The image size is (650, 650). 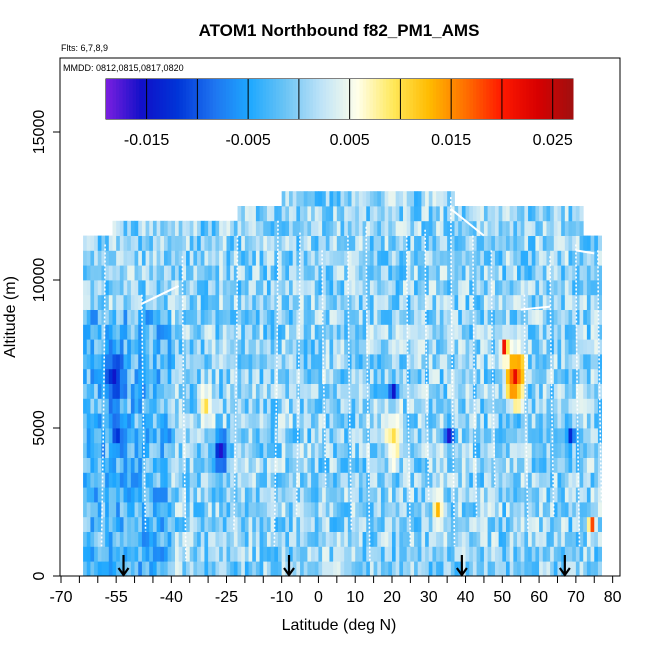 I want to click on x-tick-label: 40, so click(x=466, y=597).